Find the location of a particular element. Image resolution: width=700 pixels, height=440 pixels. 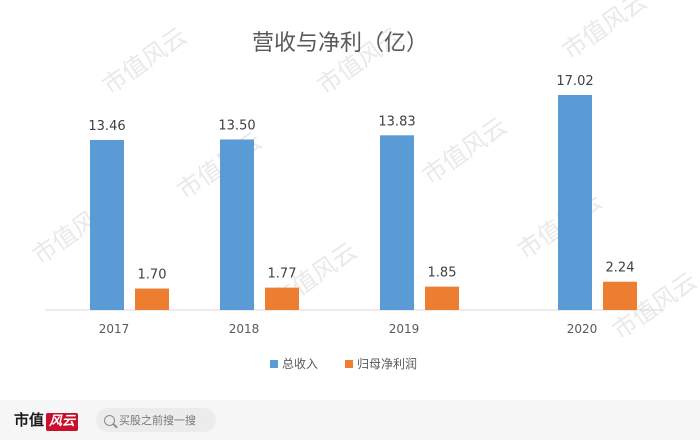

brand-logo: 市值 风云 is located at coordinates (46, 420).